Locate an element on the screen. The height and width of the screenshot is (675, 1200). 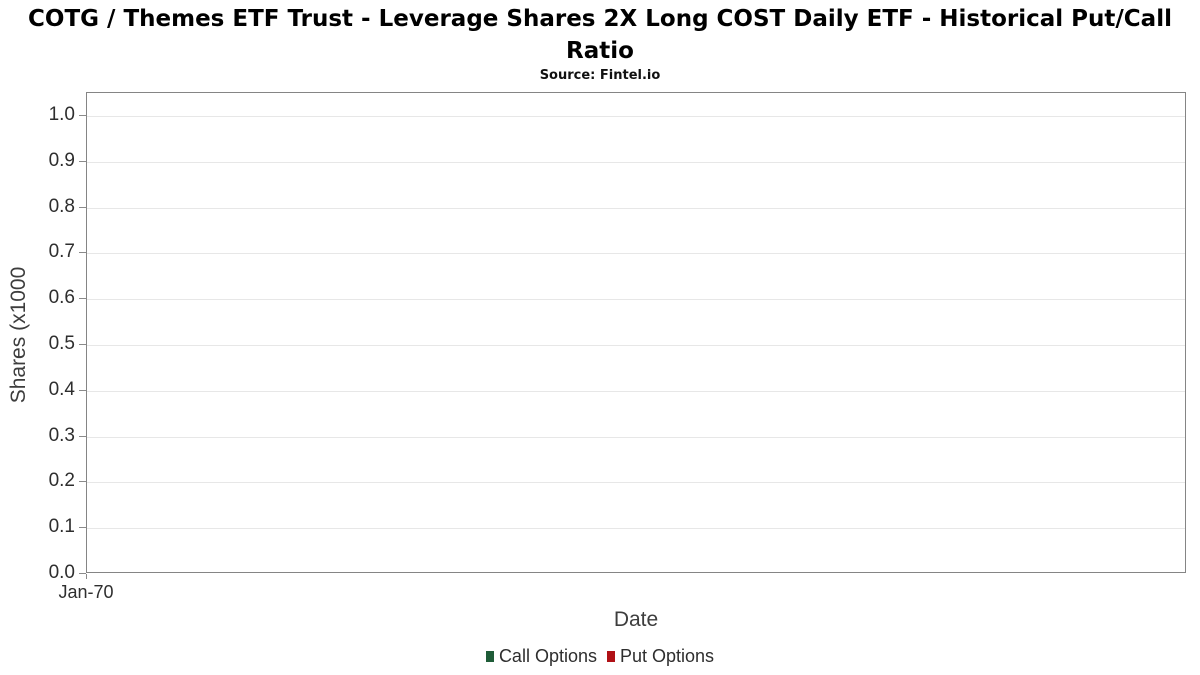
legend-item-call-options: Call Options is located at coordinates (541, 656).